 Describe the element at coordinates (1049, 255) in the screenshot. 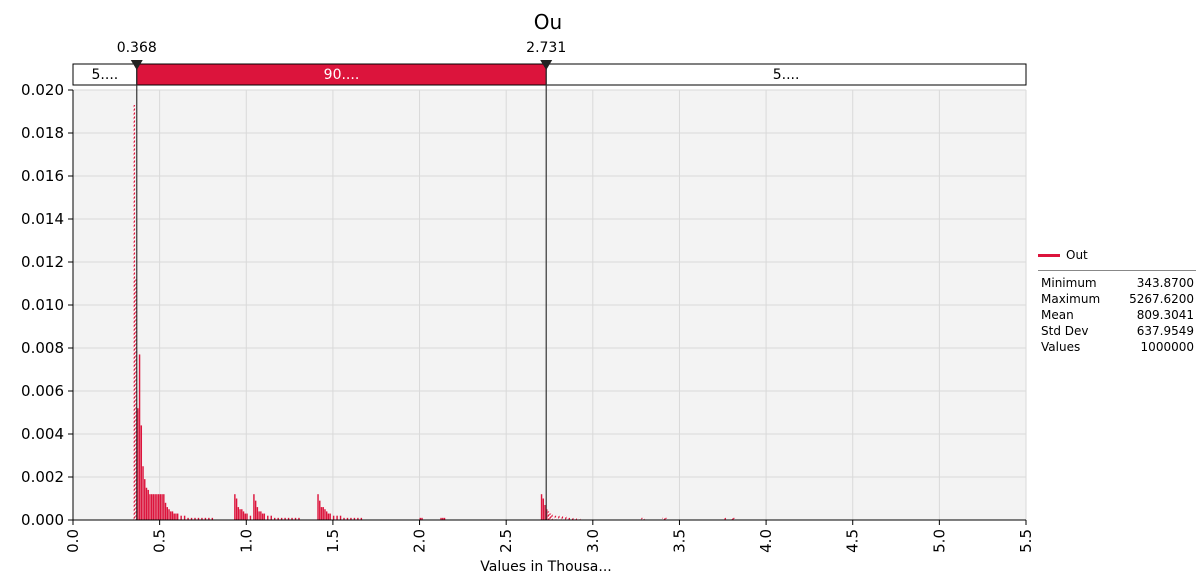

I see `series-swatch` at that location.